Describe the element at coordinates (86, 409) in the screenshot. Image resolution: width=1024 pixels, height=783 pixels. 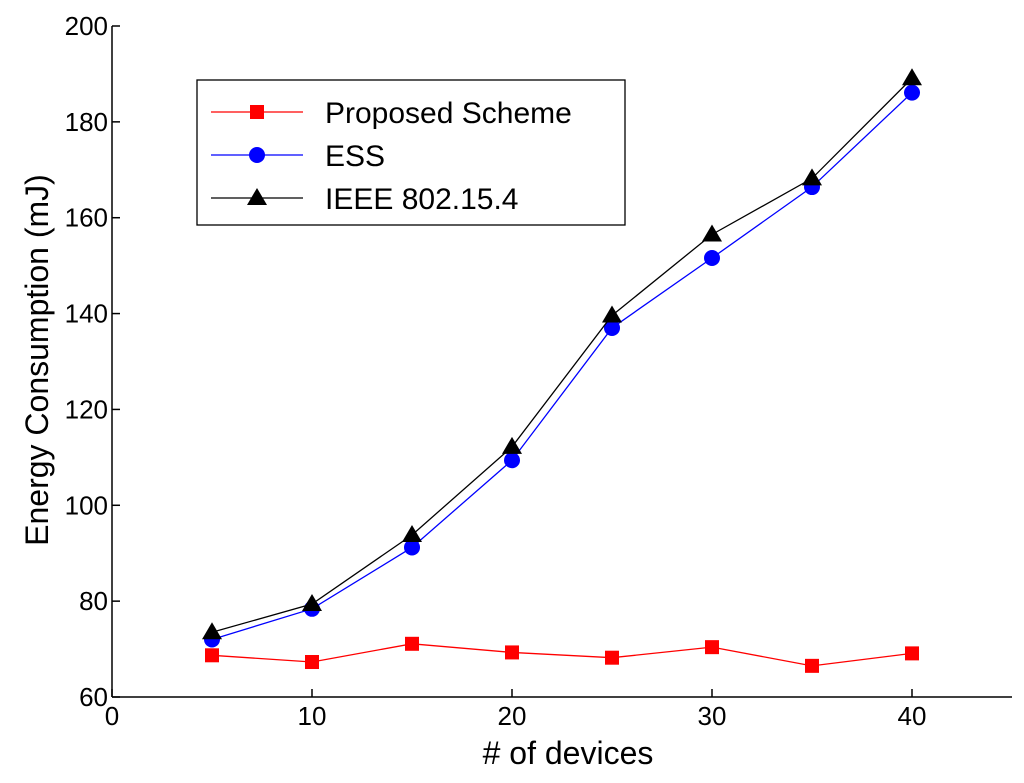
I see `y-tick-label: 120` at that location.